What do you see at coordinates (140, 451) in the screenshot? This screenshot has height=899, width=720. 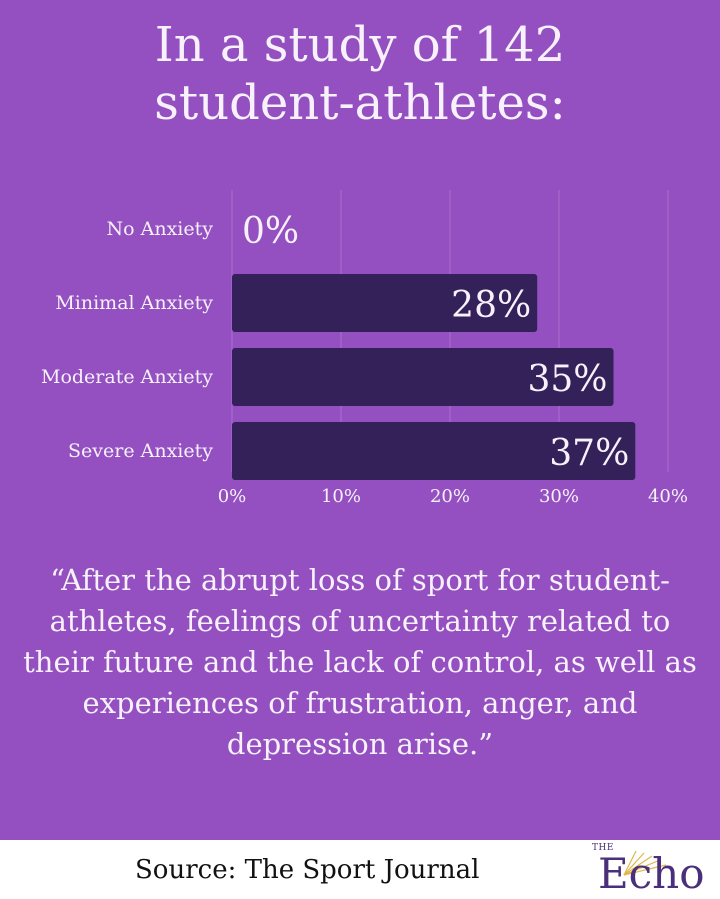 I see `category-label: Severe Anxiety` at bounding box center [140, 451].